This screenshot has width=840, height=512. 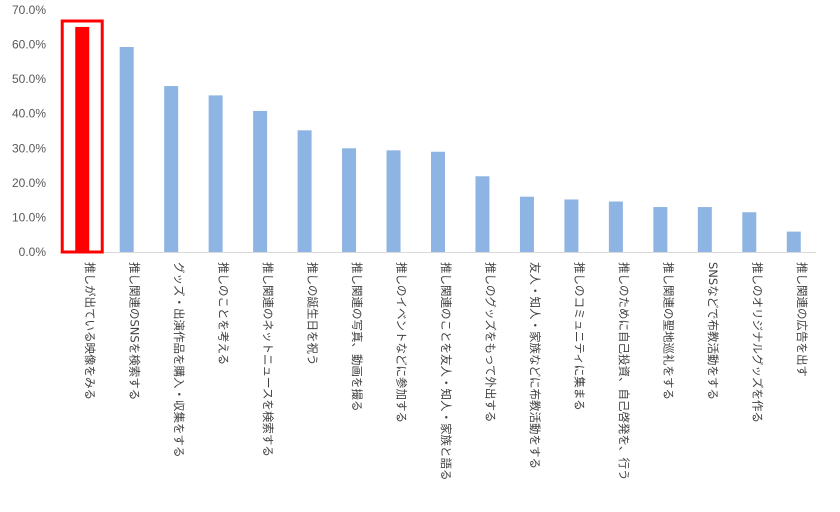 I want to click on y-tick-label: 10.0%, so click(x=29, y=217).